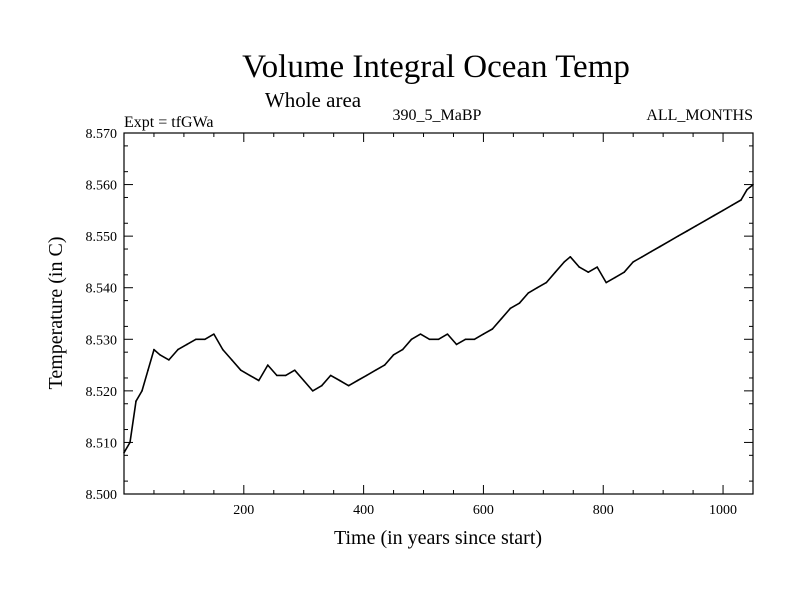  I want to click on x-tick-label: 200, so click(243, 510).